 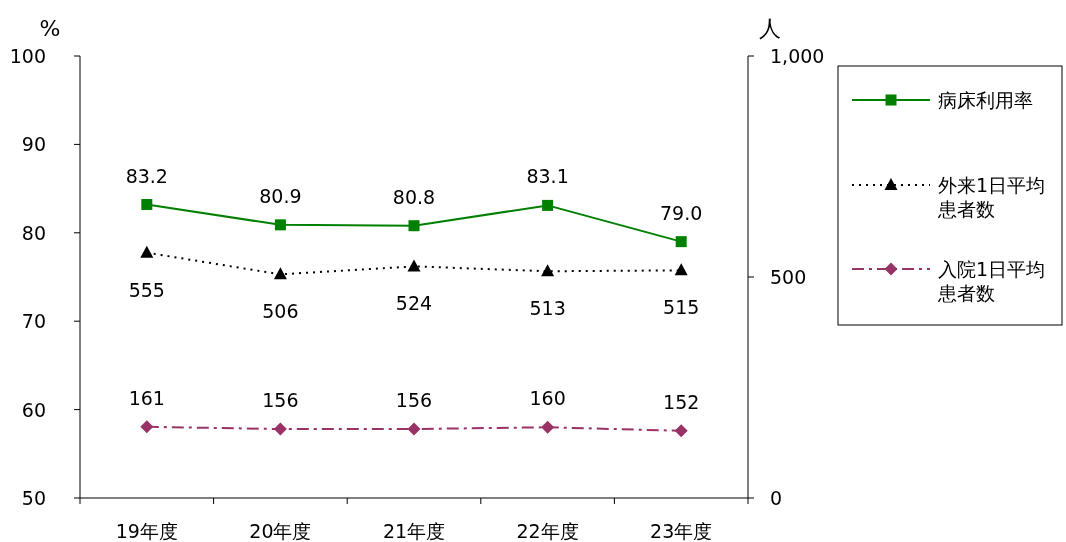 I want to click on data-label: 555, so click(x=146, y=289).